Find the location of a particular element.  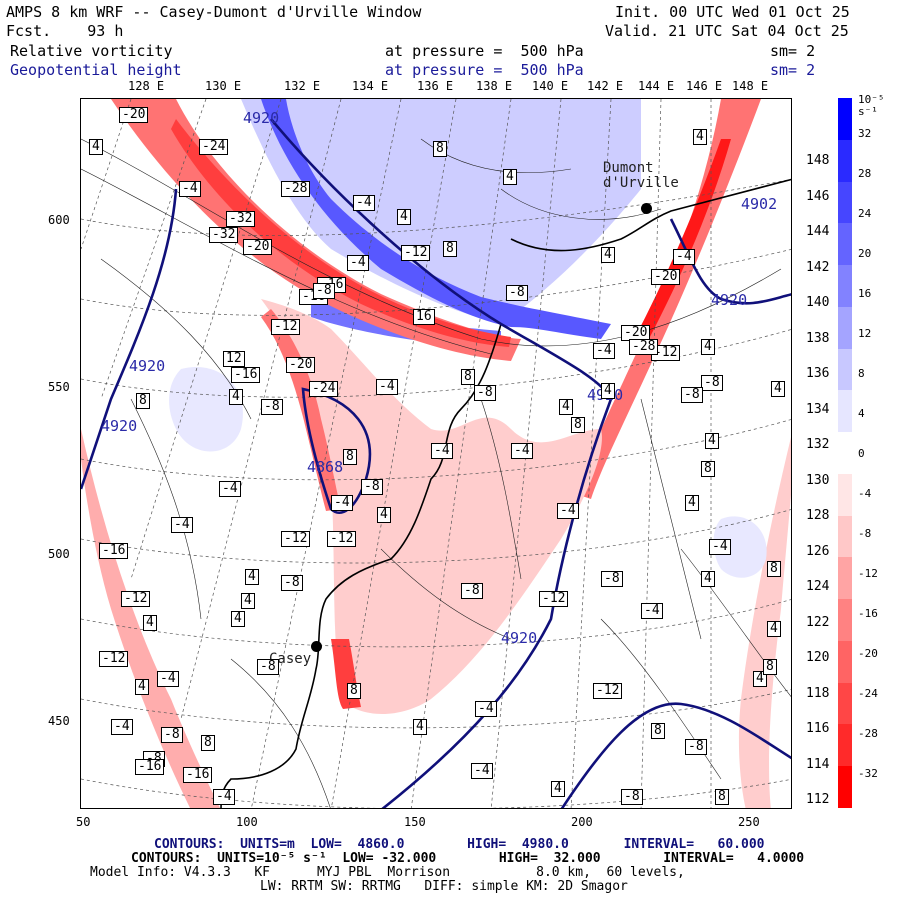

top-lon-label: 140 E is located at coordinates (550, 86).